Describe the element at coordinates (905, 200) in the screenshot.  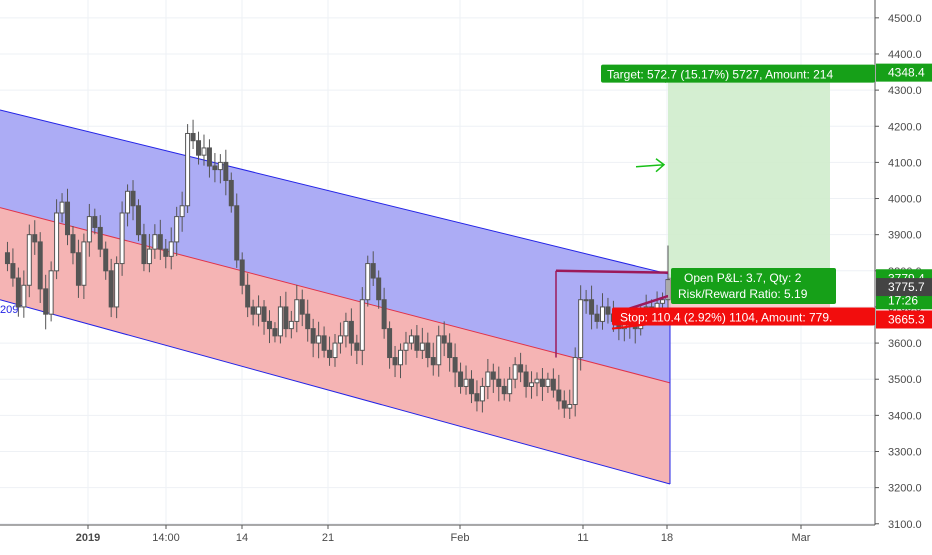
I see `price-tick-label: 4000.0` at that location.